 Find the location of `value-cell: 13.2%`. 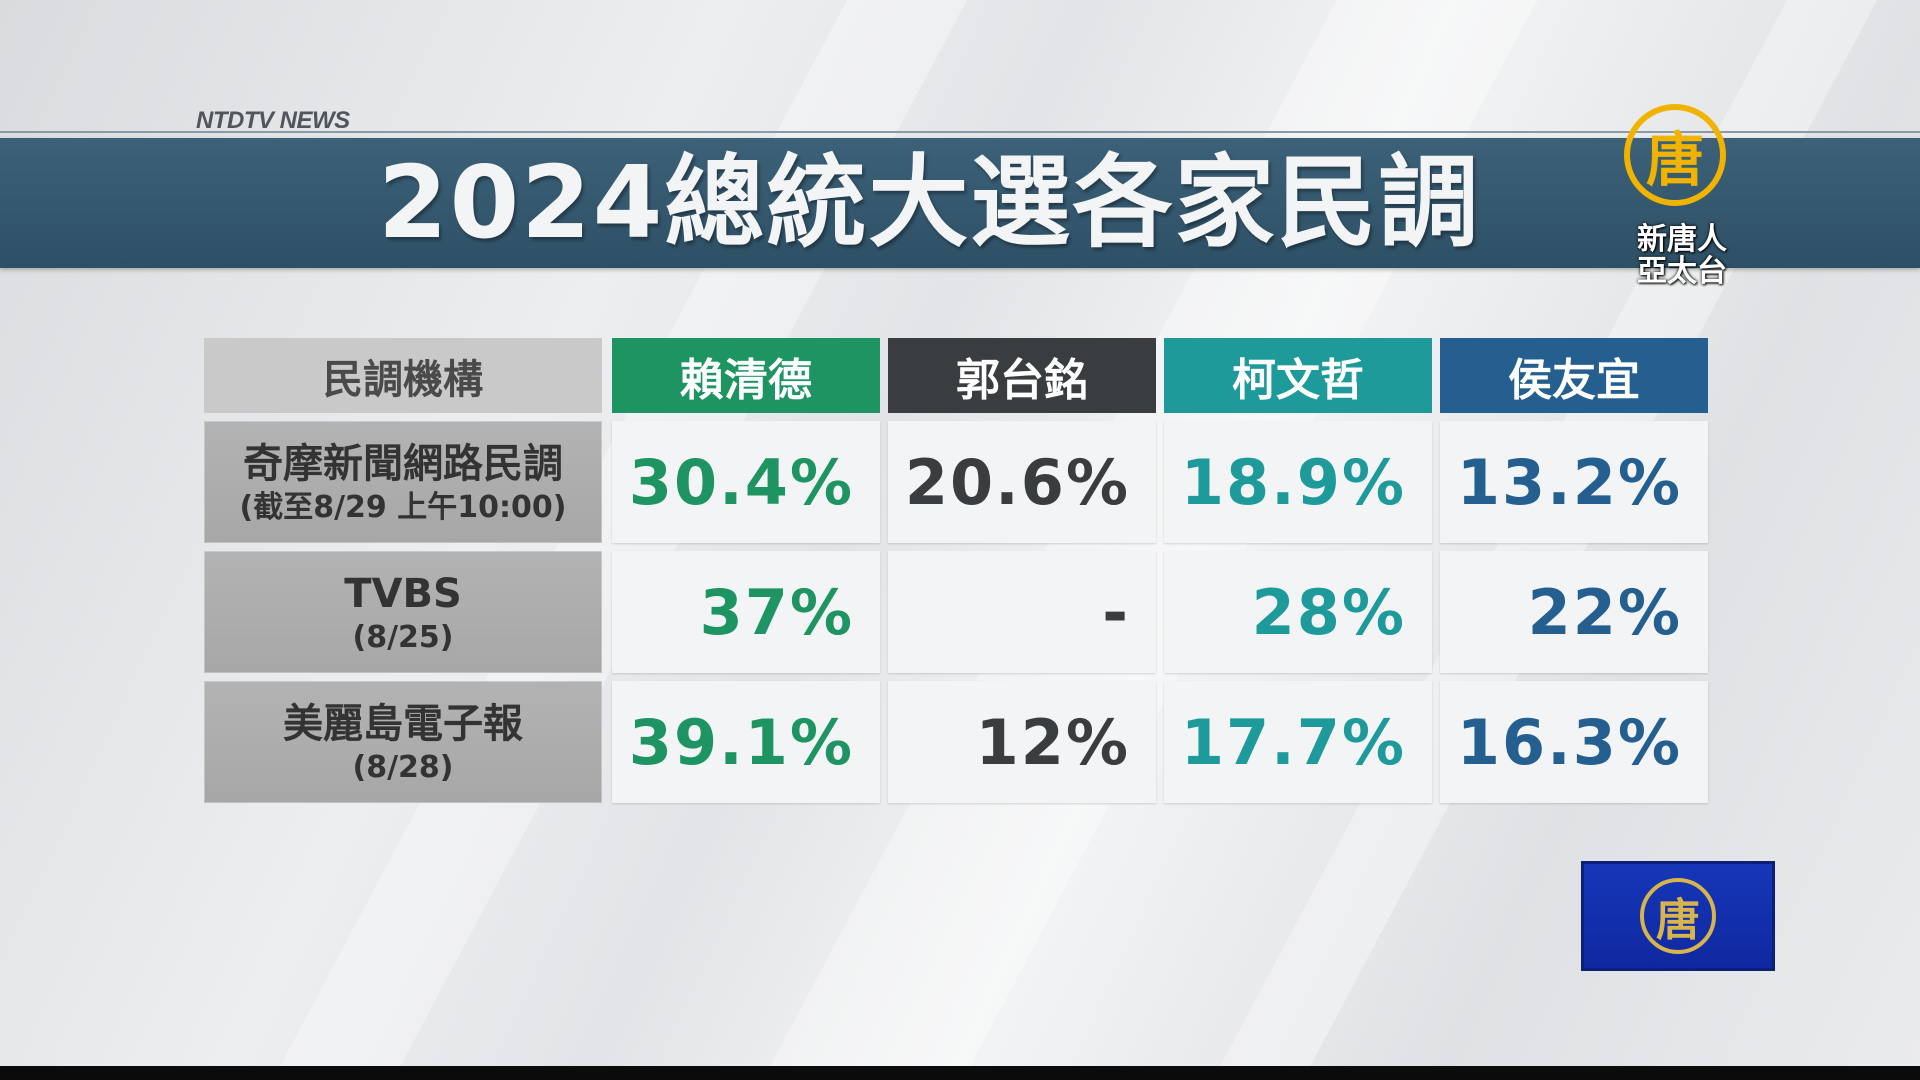

value-cell: 13.2% is located at coordinates (1574, 482).